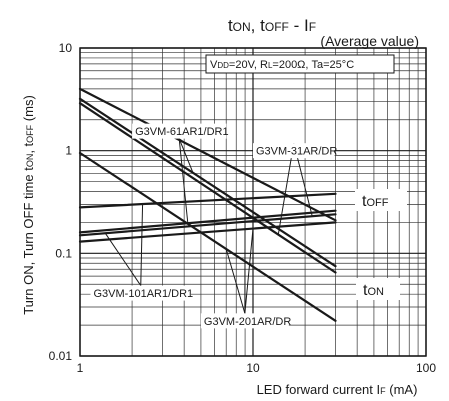 The image size is (449, 401). I want to click on x-tick-label: 10, so click(253, 368).